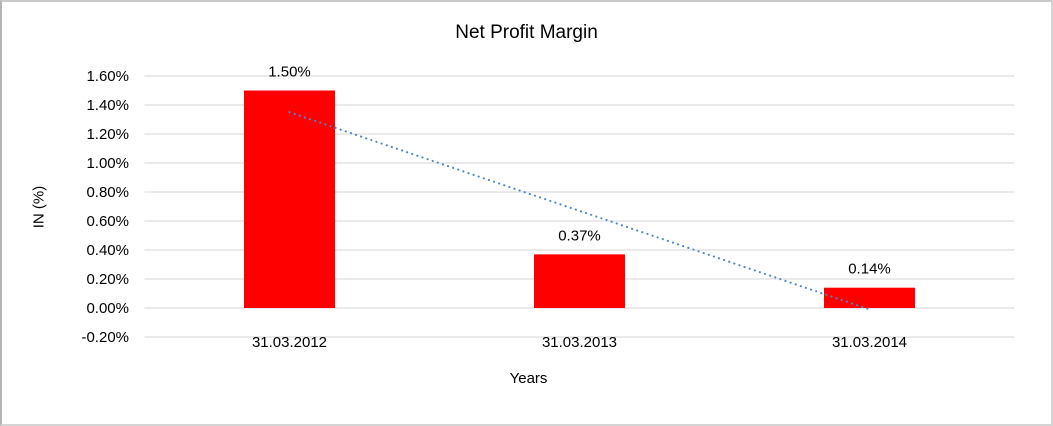 This screenshot has width=1053, height=426. I want to click on y-tick-label: 0.20%, so click(107, 279).